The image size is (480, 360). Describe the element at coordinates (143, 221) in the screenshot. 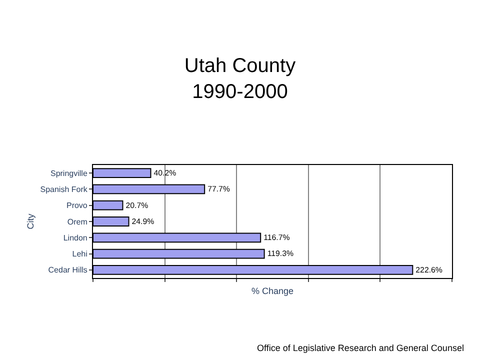

I see `data-label: 24.9%` at that location.